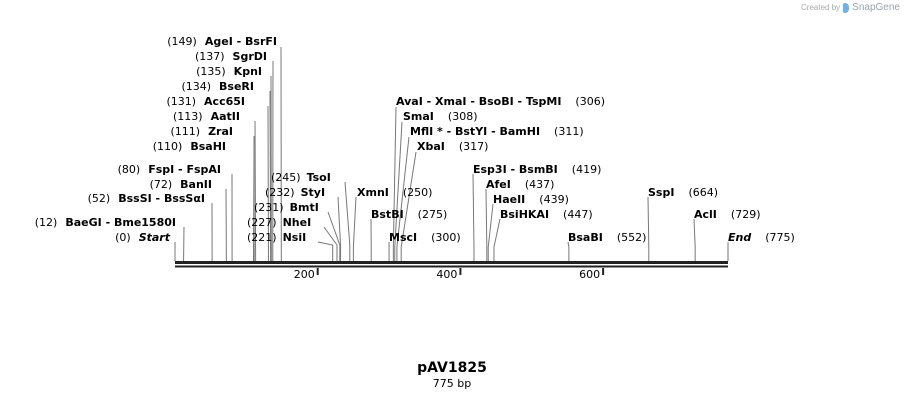  What do you see at coordinates (683, 192) in the screenshot?
I see `site-sspi: SspI (664)` at bounding box center [683, 192].